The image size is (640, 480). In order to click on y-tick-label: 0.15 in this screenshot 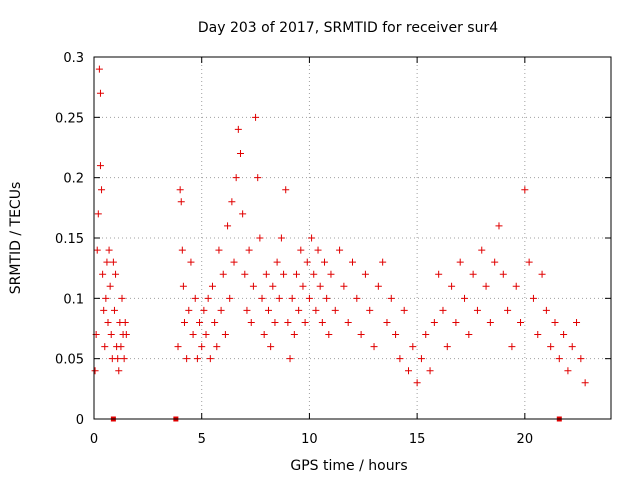, I will do `click(69, 239)`.